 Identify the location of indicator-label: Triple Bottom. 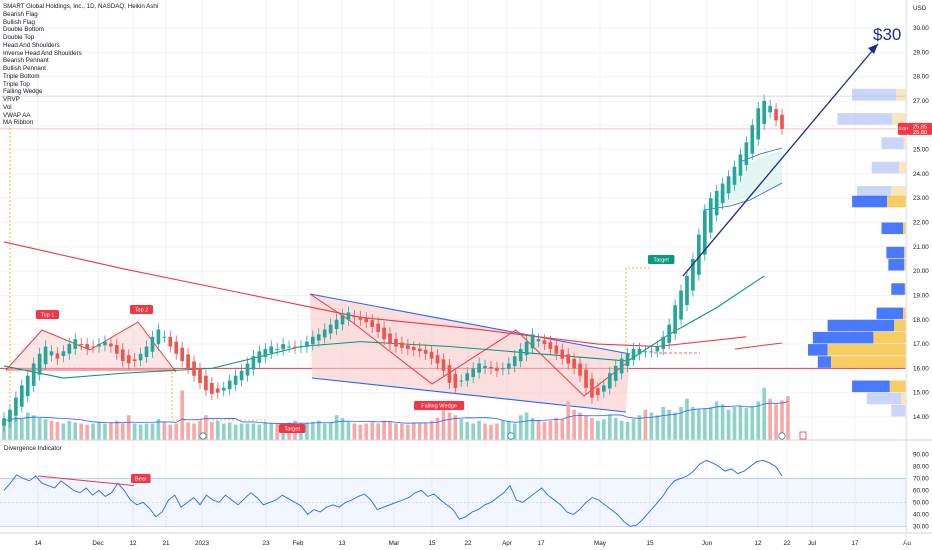
(21, 76).